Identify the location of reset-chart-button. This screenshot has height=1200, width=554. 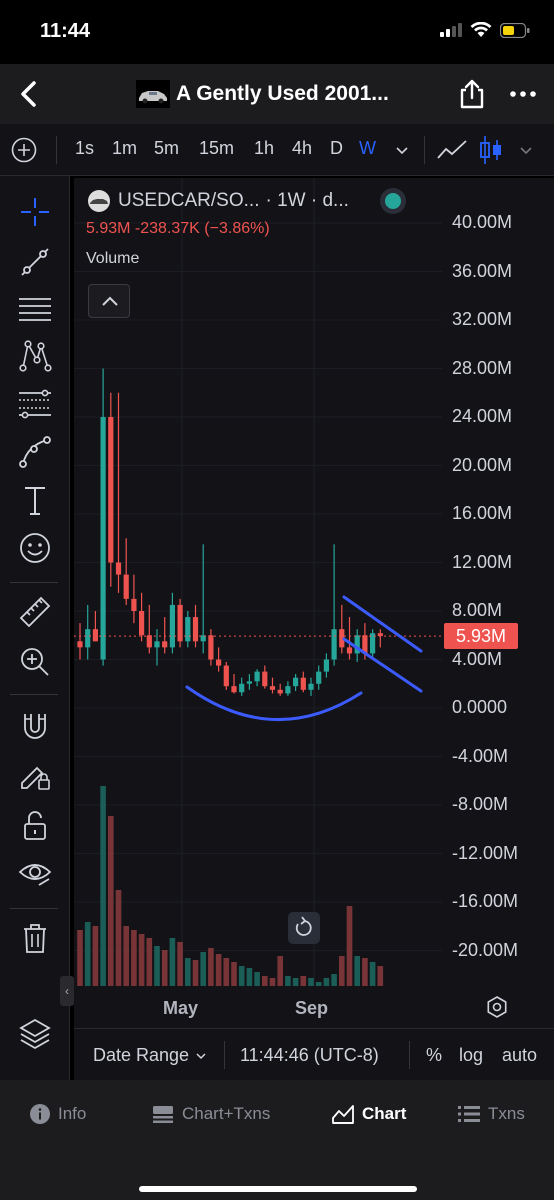
(304, 928).